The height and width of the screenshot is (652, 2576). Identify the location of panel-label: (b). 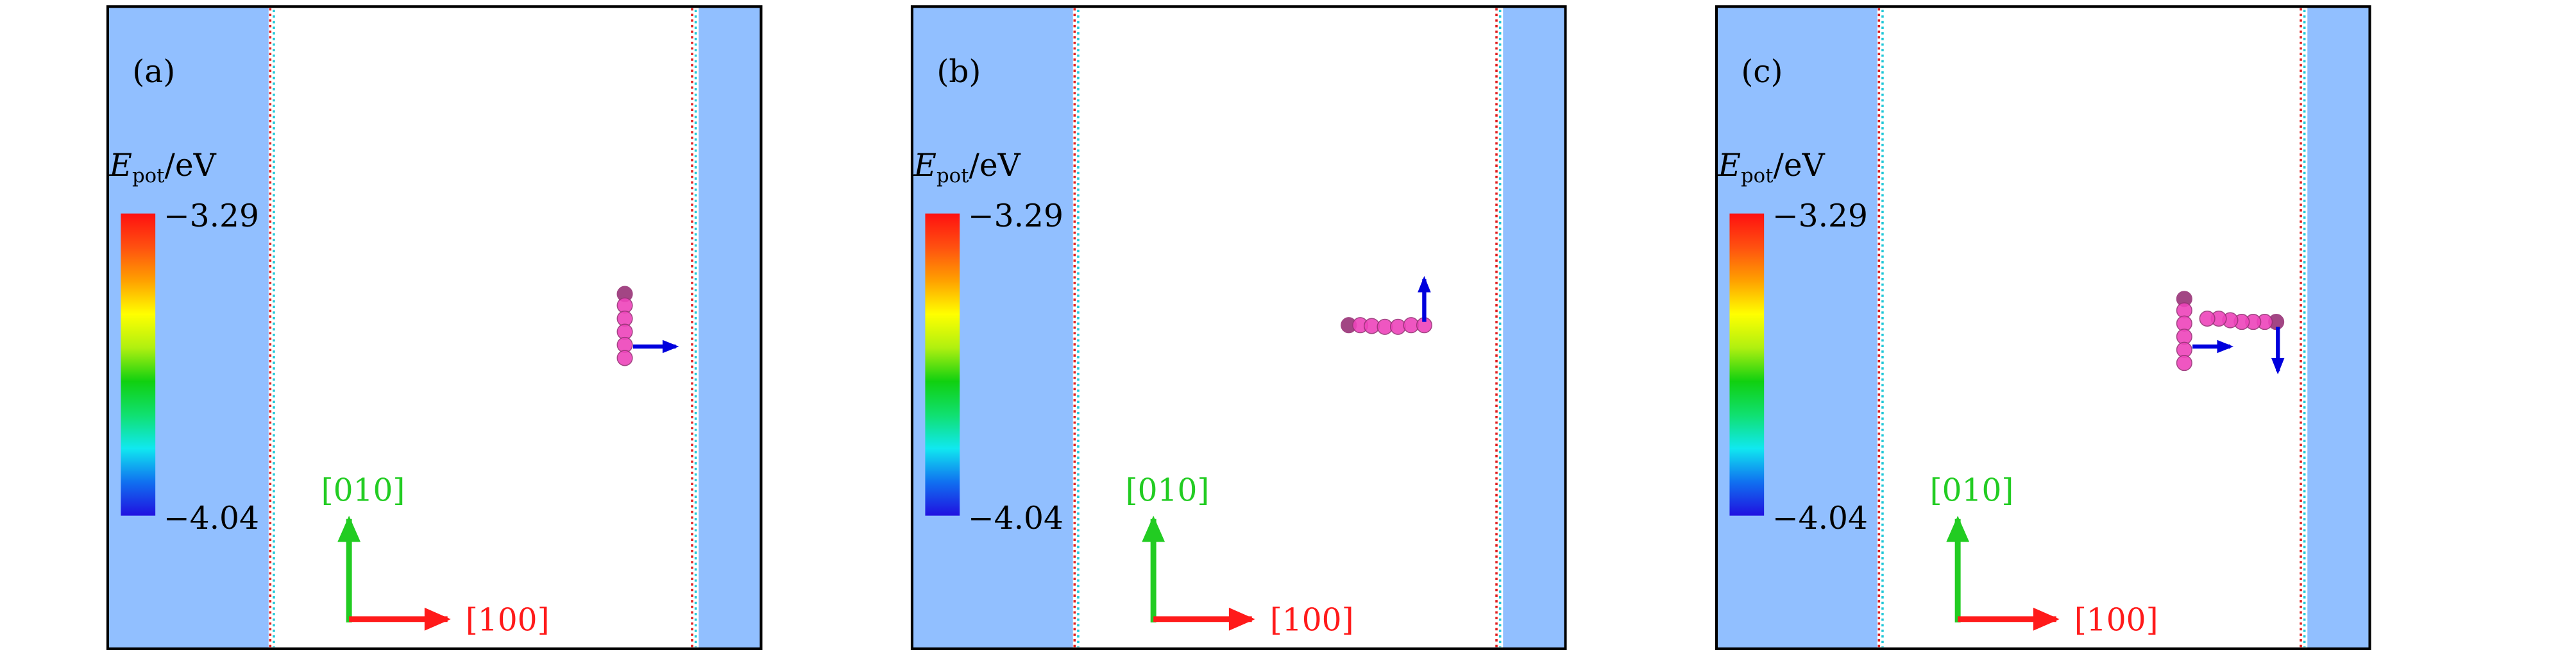
(958, 72).